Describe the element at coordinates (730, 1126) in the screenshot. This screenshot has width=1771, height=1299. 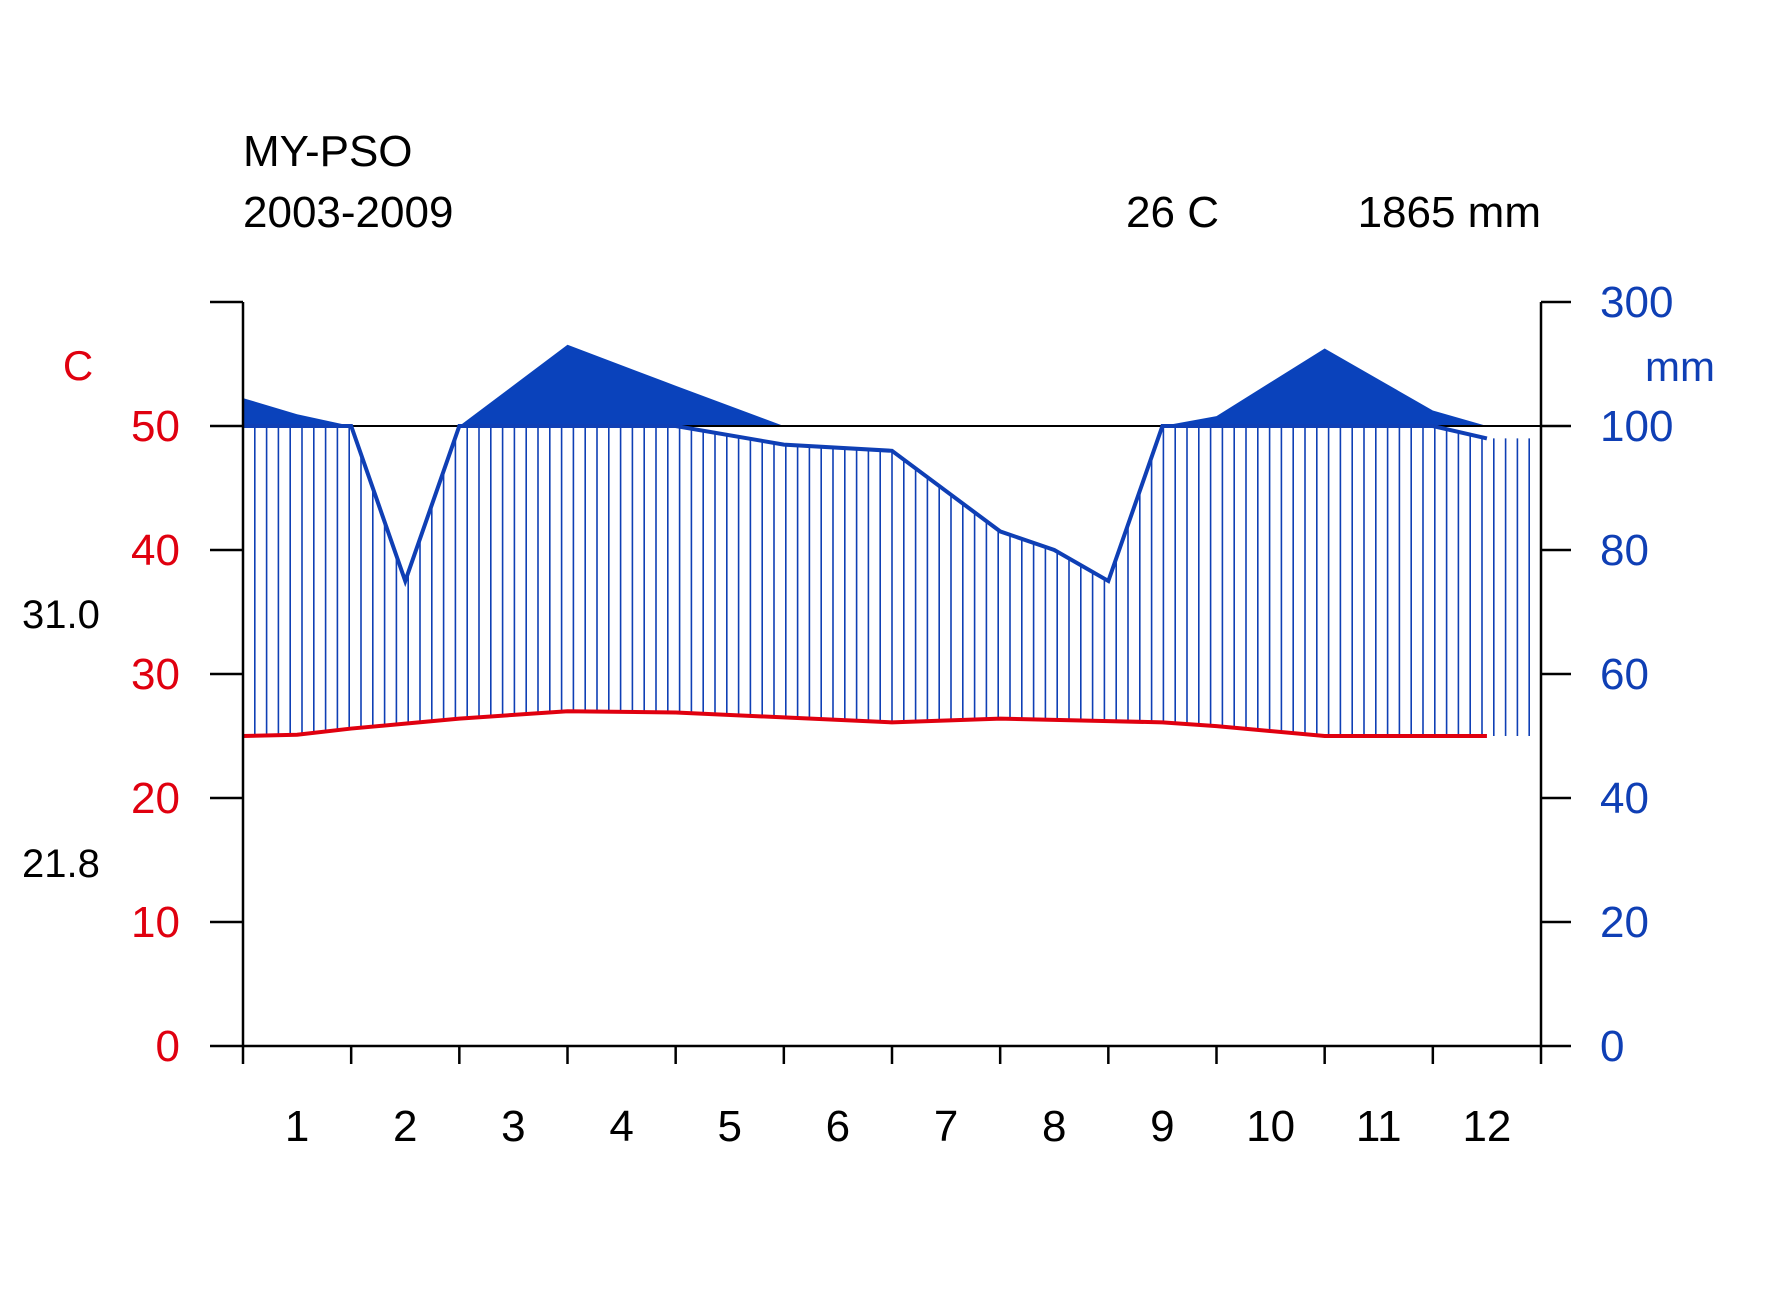
I see `x-tick-label: 5` at that location.